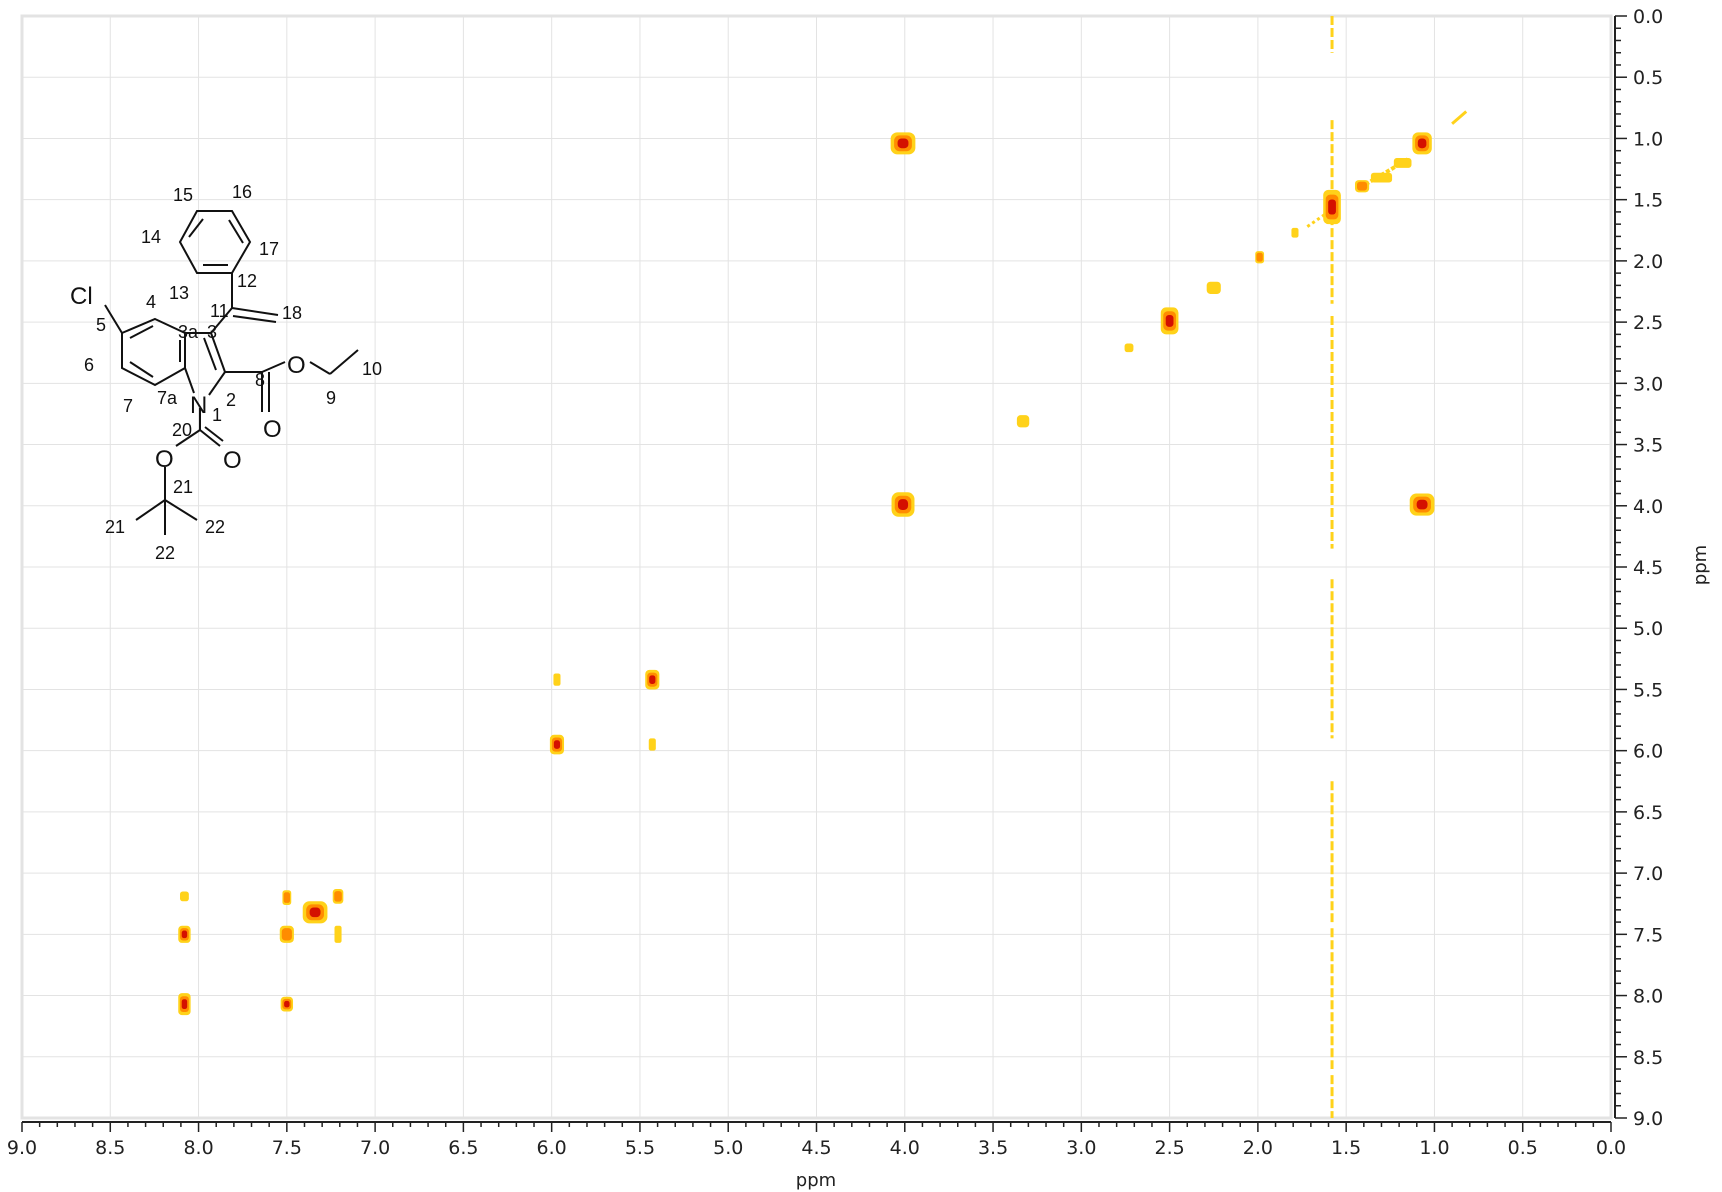 The width and height of the screenshot is (1722, 1192). What do you see at coordinates (151, 237) in the screenshot?
I see `locant-14: 14` at bounding box center [151, 237].